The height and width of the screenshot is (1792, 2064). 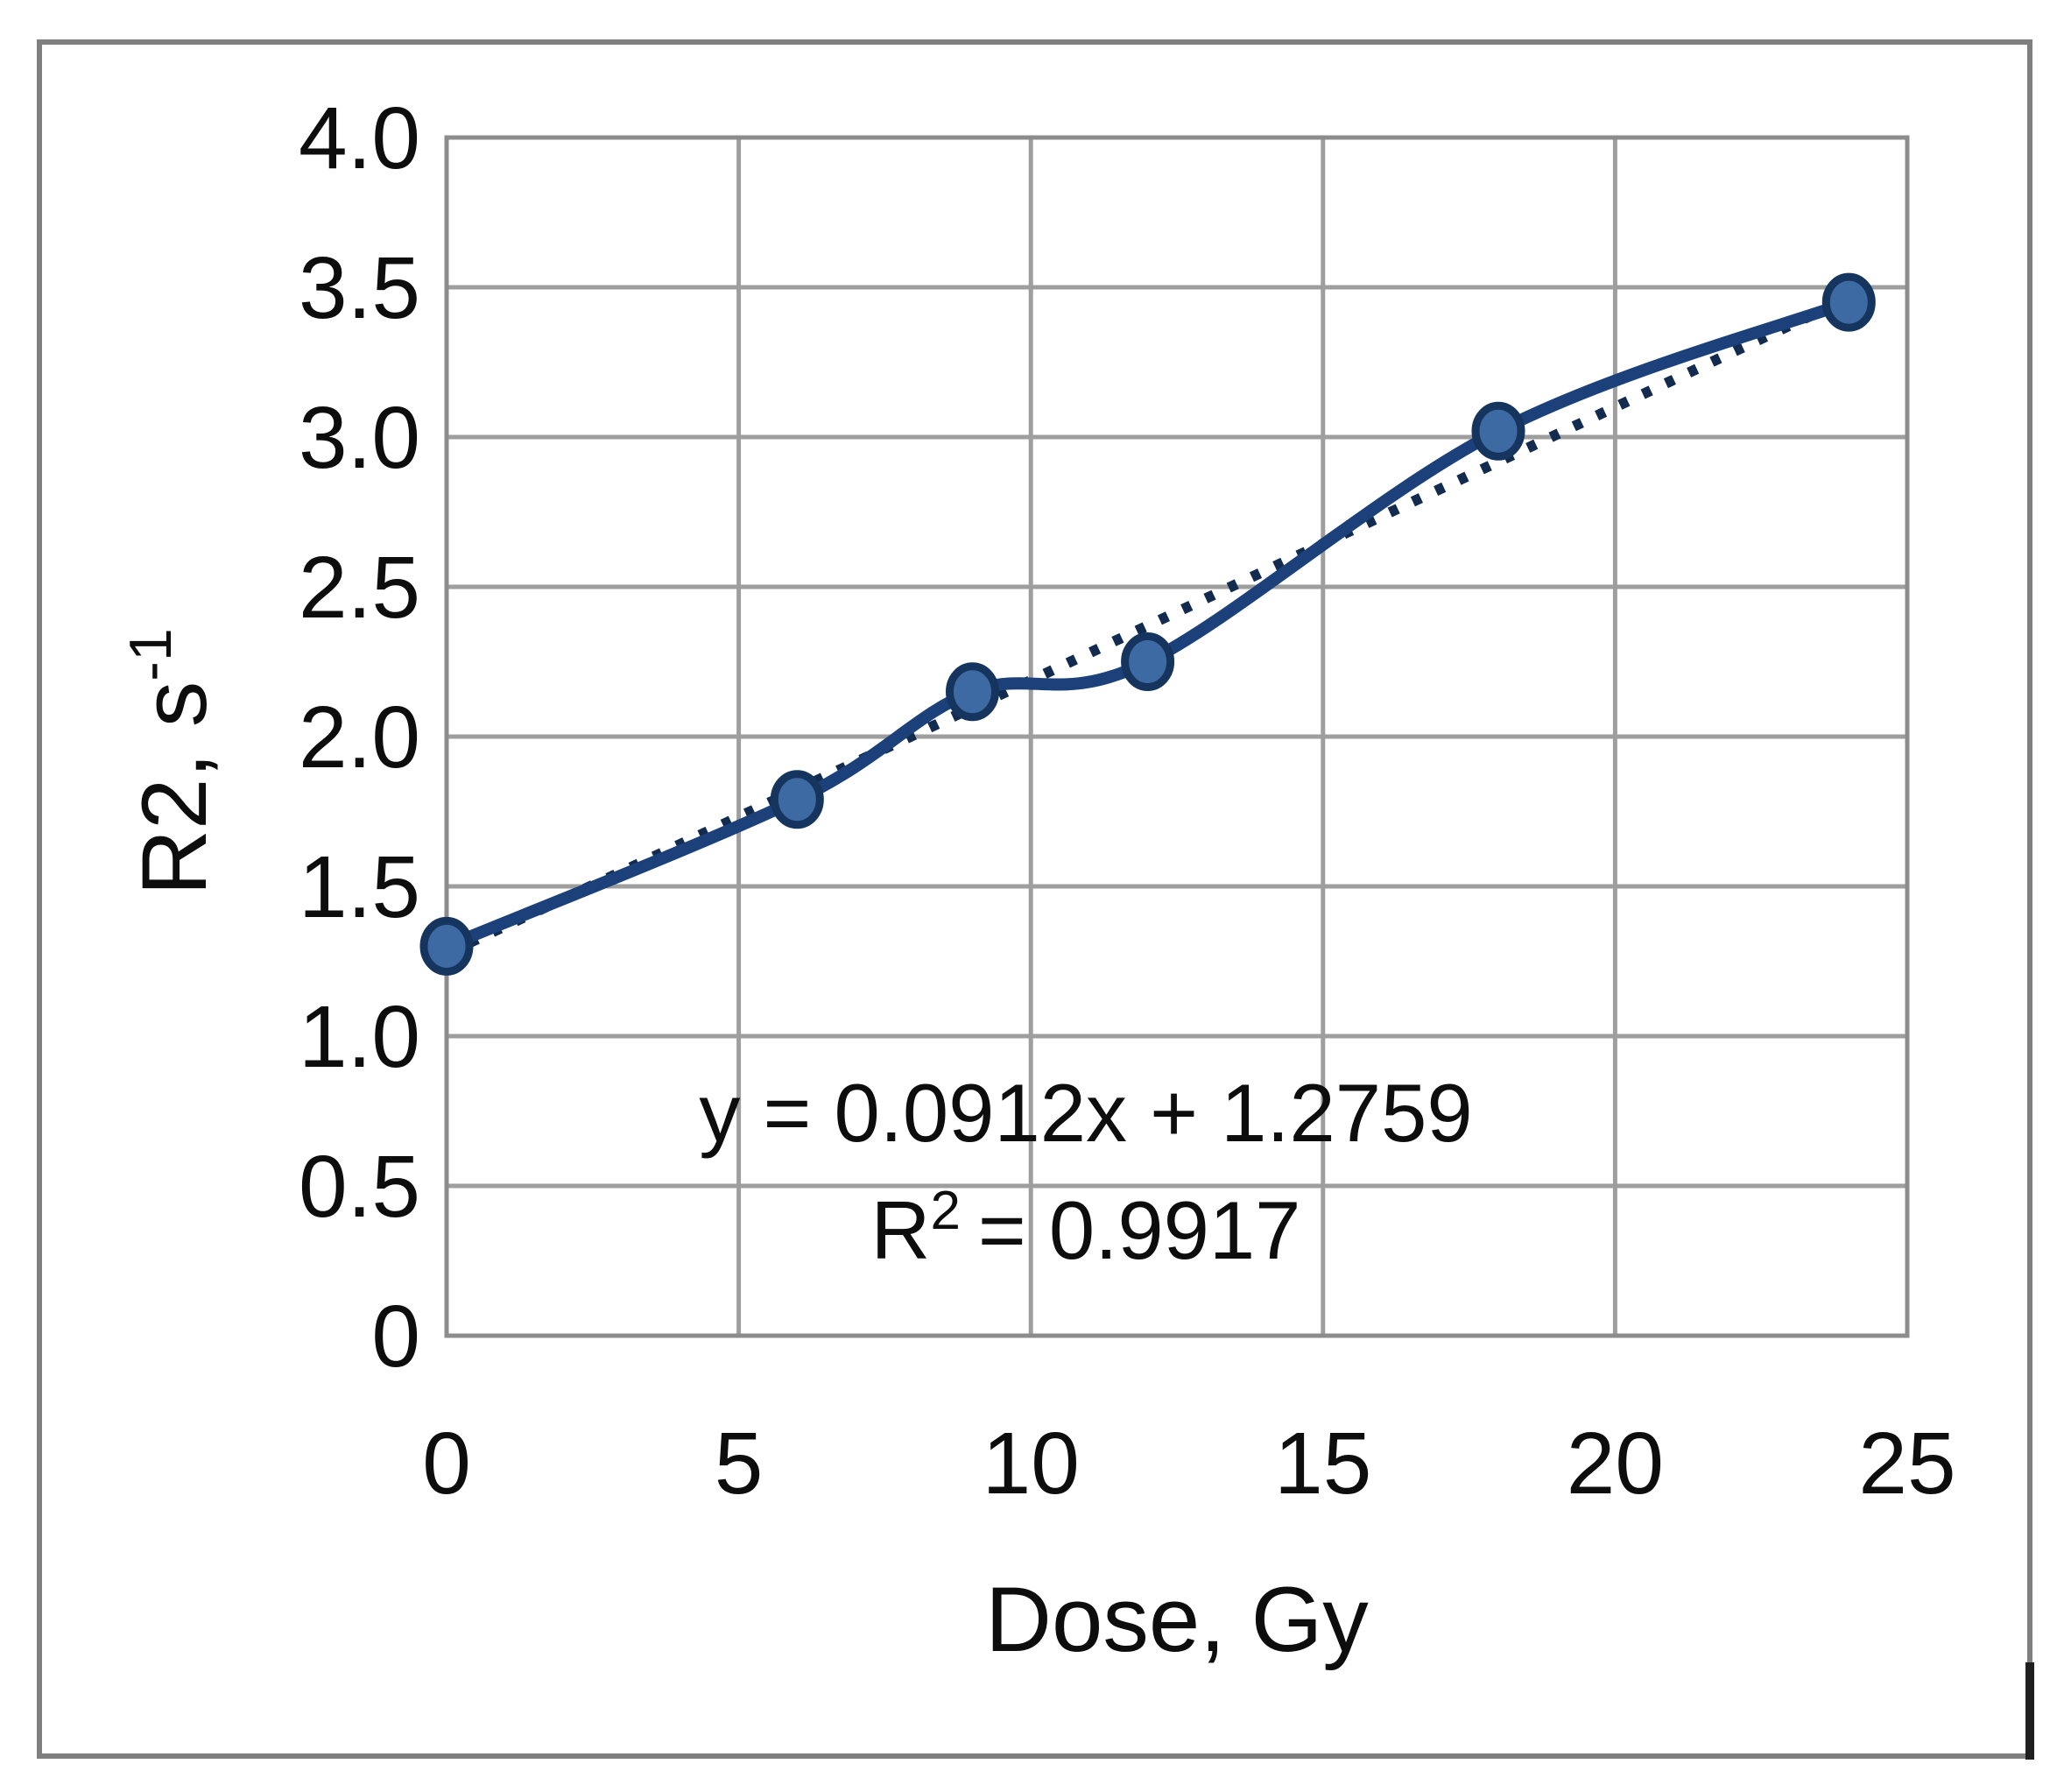 What do you see at coordinates (1906, 1464) in the screenshot?
I see `x-axis-tick-label: 25` at bounding box center [1906, 1464].